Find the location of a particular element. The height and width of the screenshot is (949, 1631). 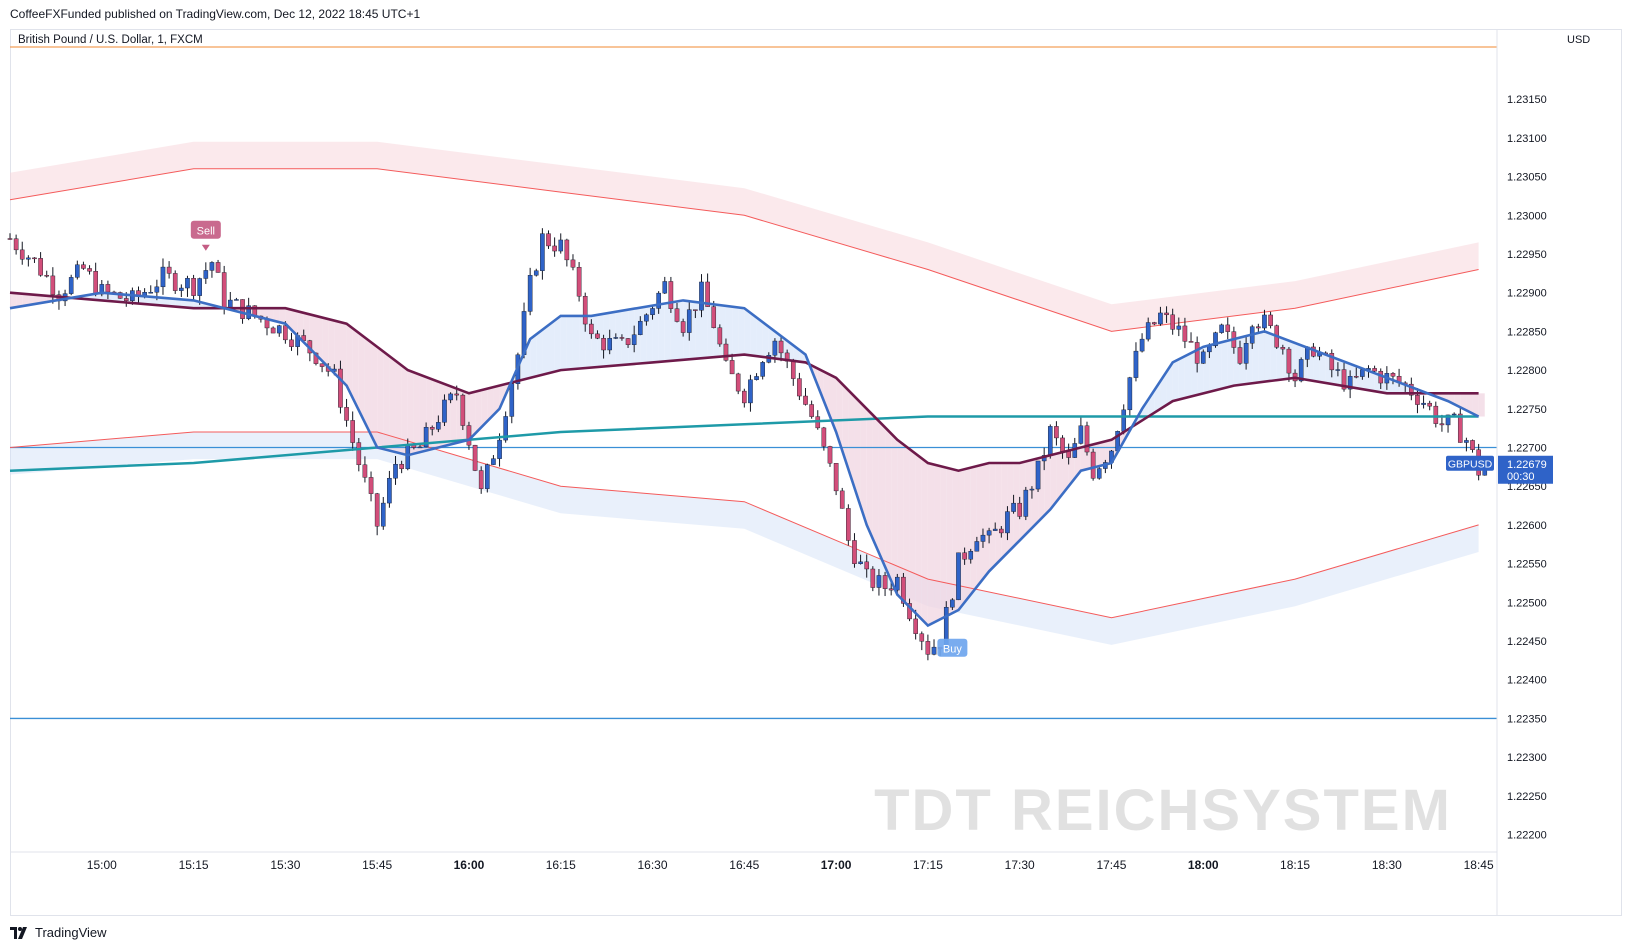

price-tick-label: 1.22550 is located at coordinates (1527, 565).